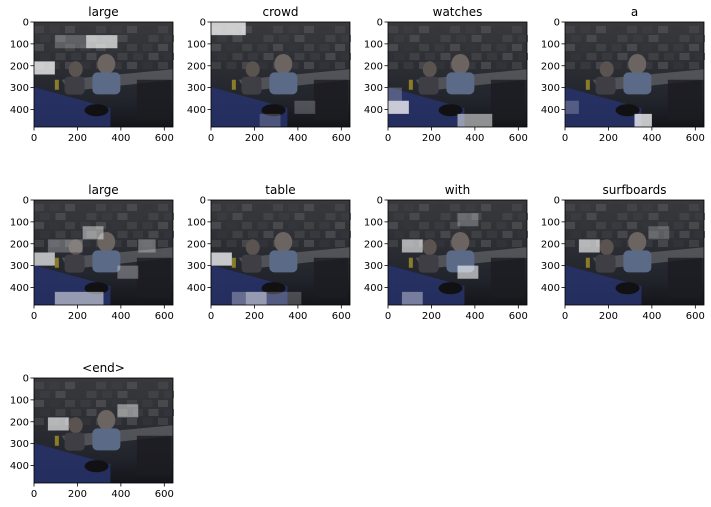 The width and height of the screenshot is (711, 507). I want to click on attention-panel: 0 200 400 600 0 100 200 300 400 watches, so click(446, 74).